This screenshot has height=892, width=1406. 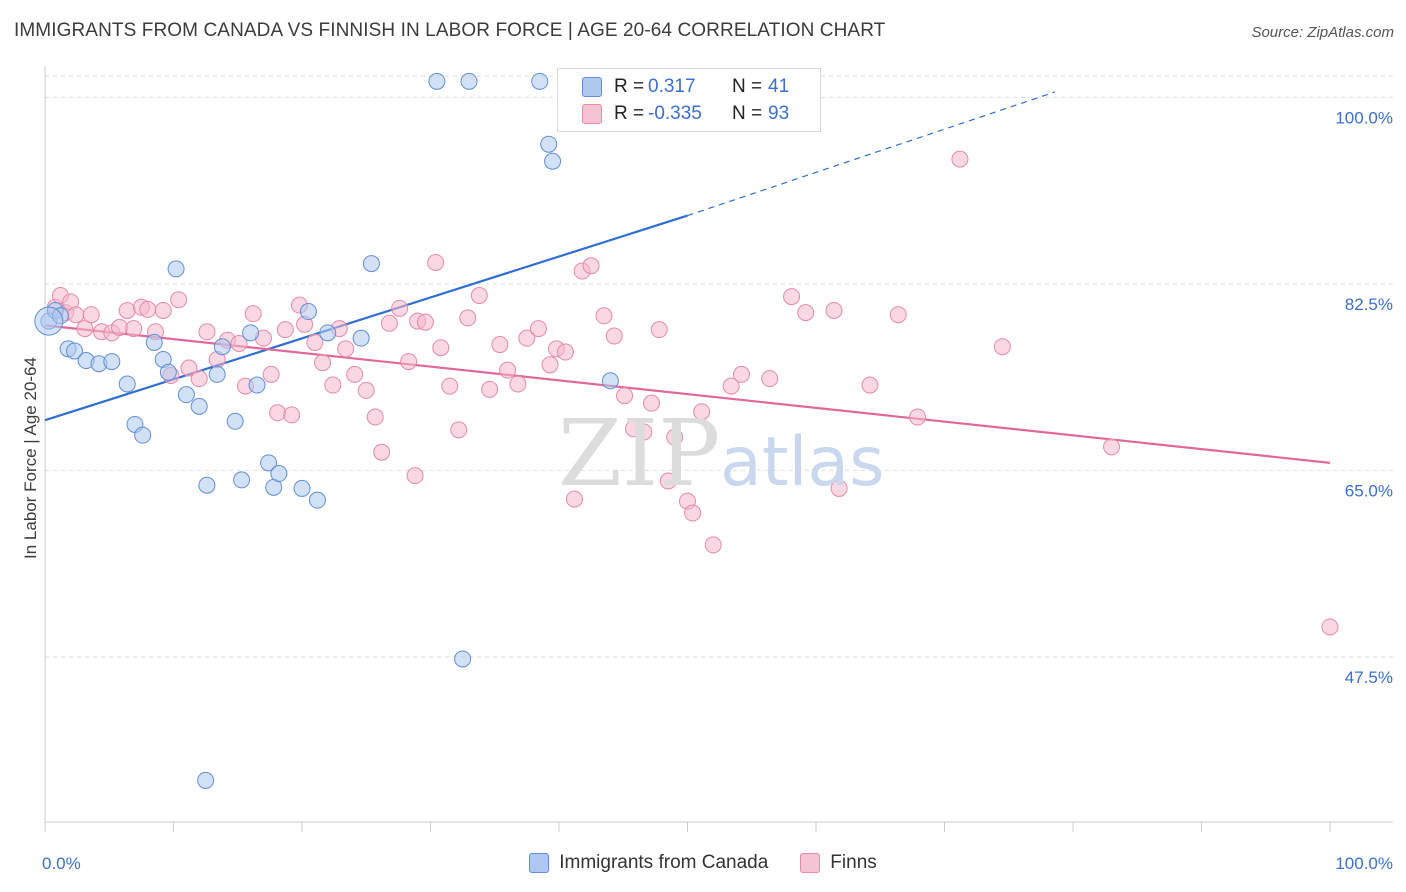 What do you see at coordinates (539, 863) in the screenshot?
I see `legend-swatch-blue` at bounding box center [539, 863].